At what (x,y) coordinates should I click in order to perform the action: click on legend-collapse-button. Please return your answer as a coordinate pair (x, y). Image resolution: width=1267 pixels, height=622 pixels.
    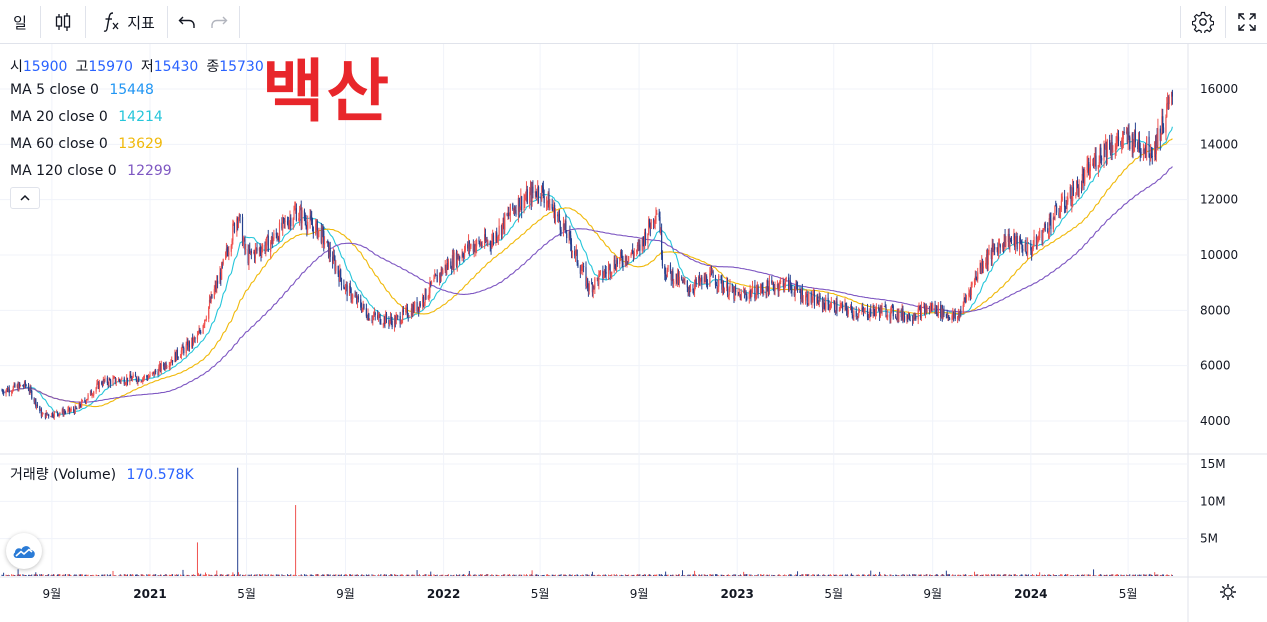
    Looking at the image, I should click on (25, 198).